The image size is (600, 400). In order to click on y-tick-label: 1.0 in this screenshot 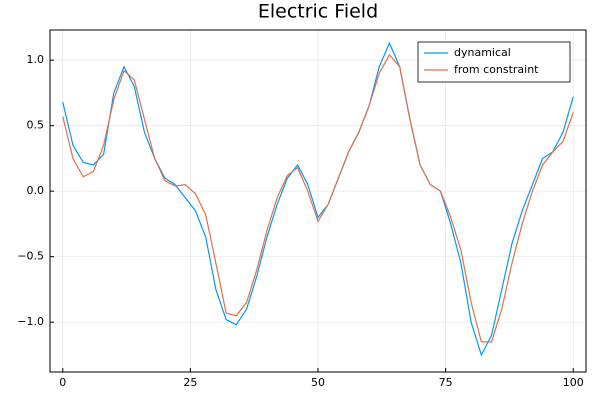, I will do `click(36, 59)`.